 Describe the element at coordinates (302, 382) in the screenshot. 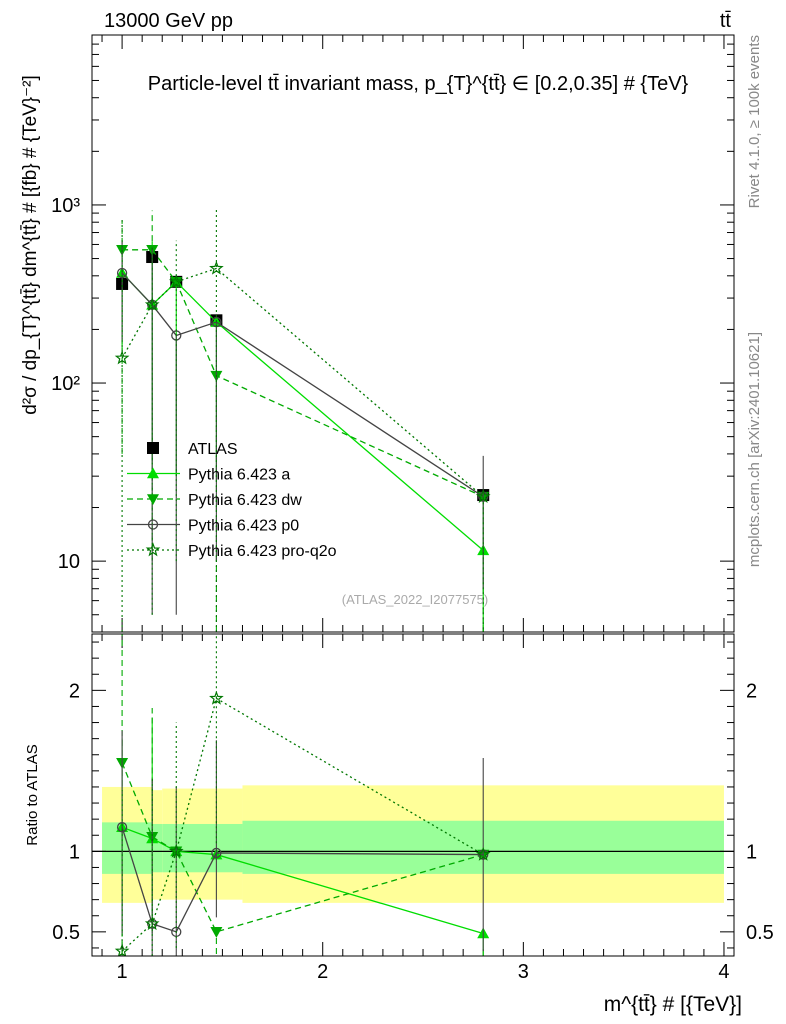

I see `series-line` at that location.